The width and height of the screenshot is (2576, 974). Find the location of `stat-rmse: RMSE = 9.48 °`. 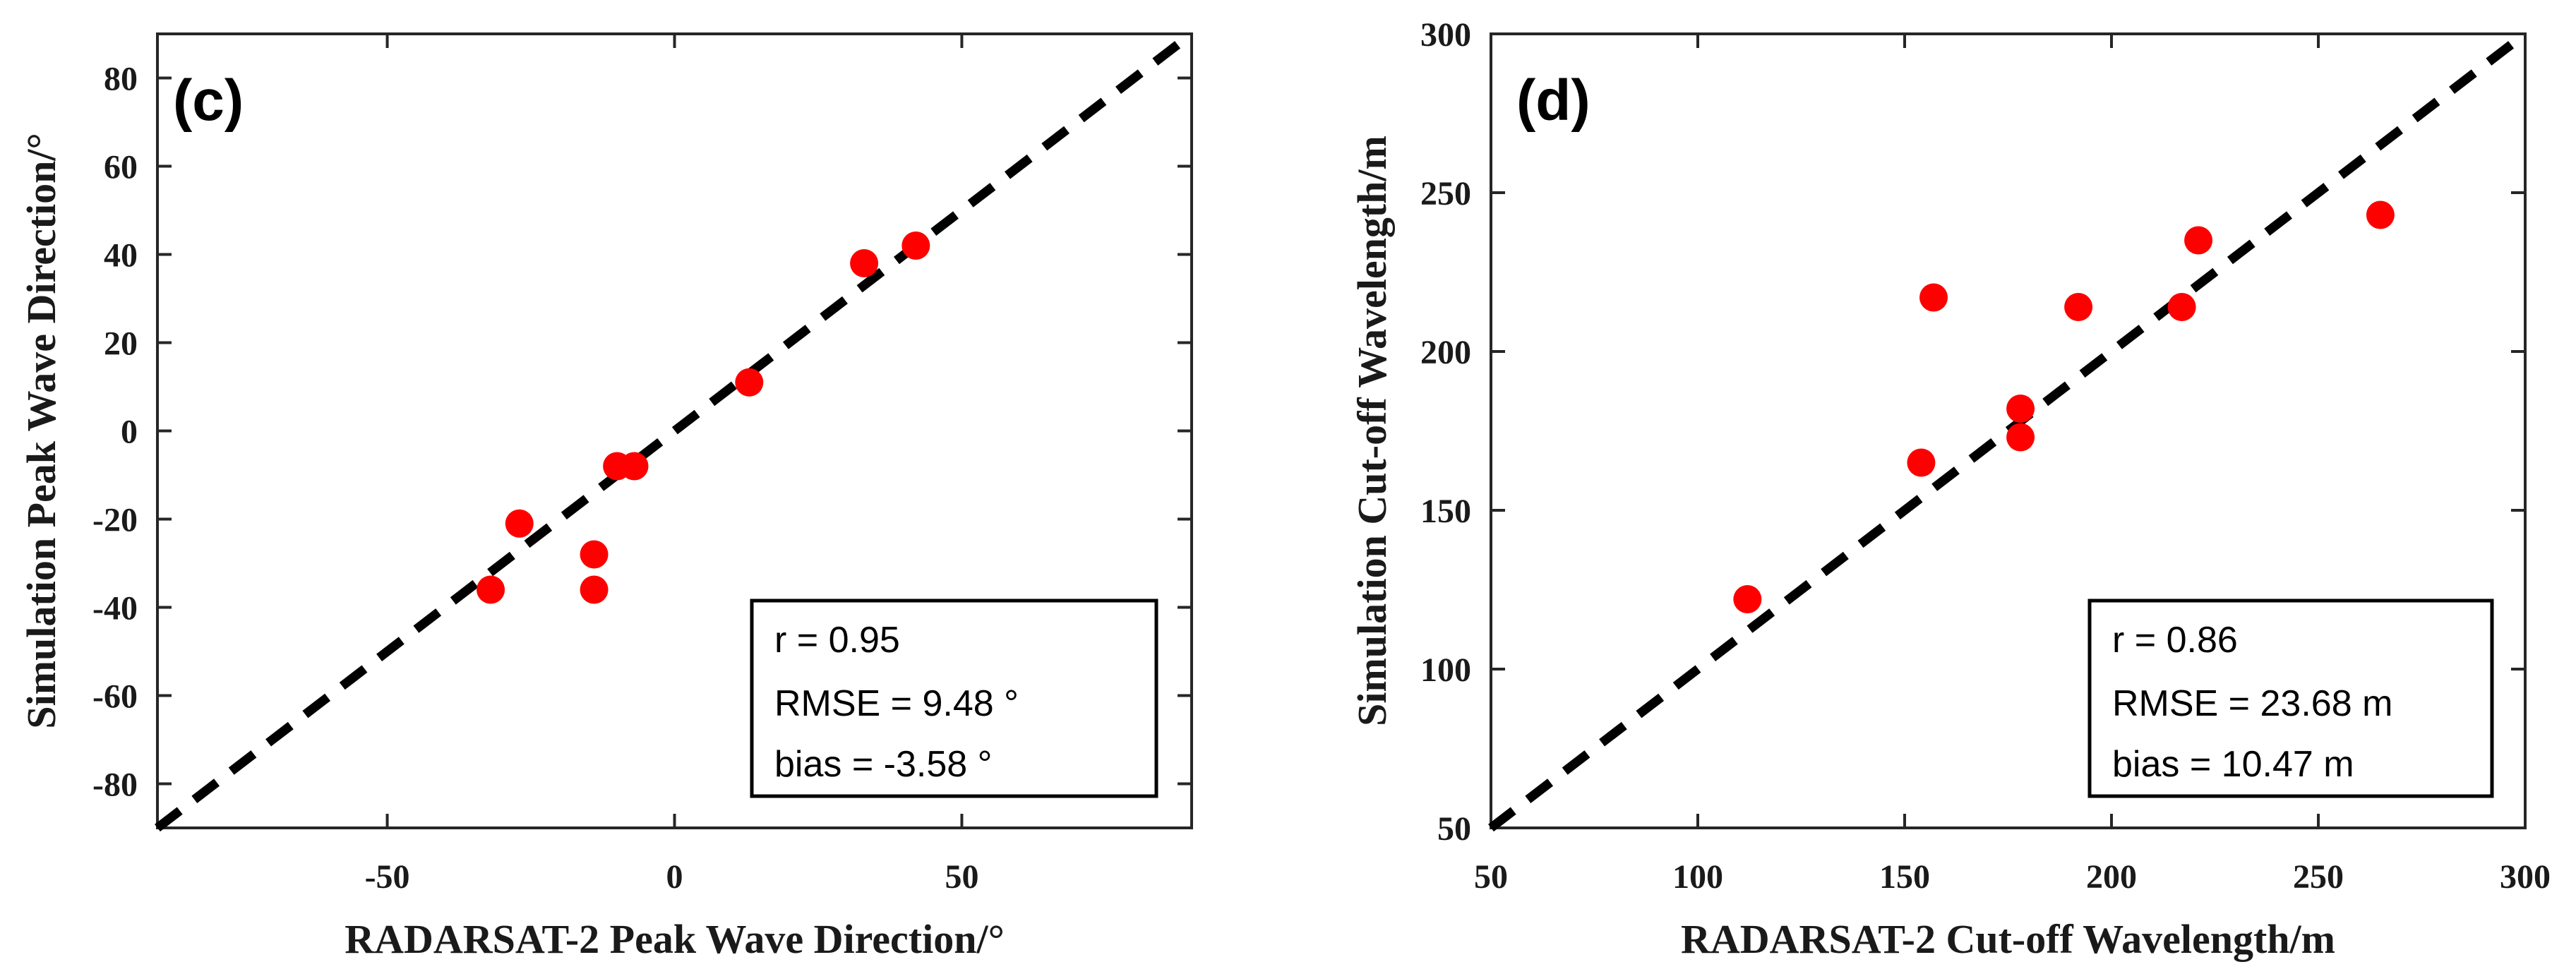

stat-rmse: RMSE = 9.48 ° is located at coordinates (896, 703).